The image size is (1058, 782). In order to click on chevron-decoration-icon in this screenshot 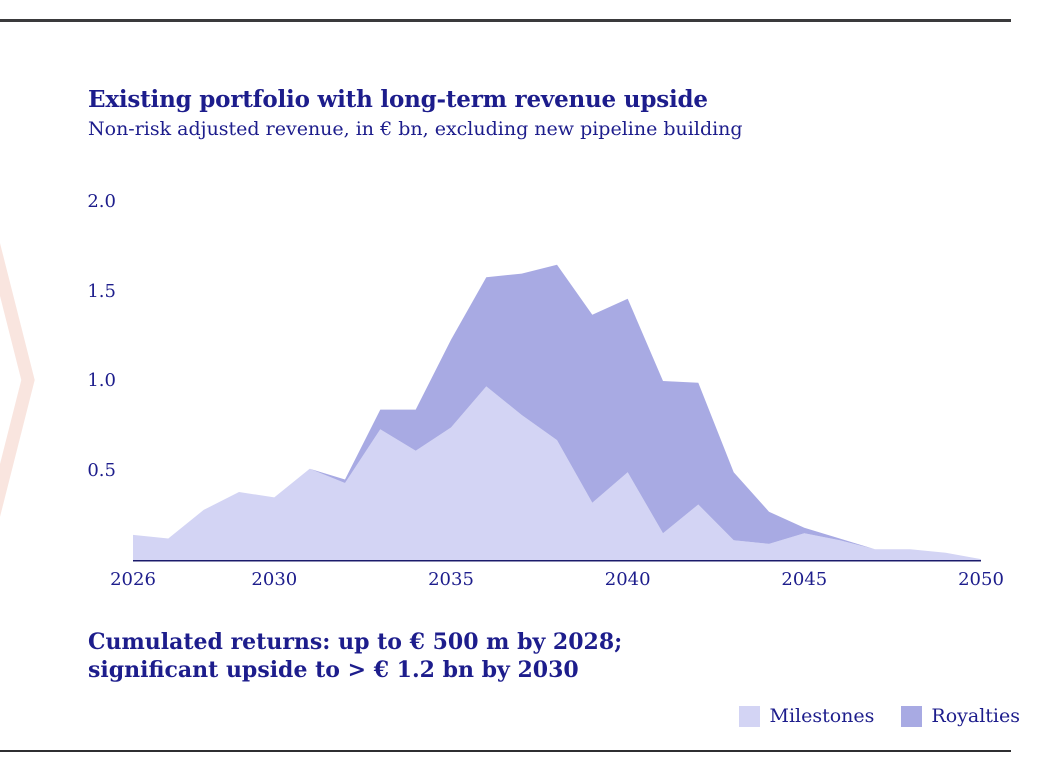, I will do `click(17, 380)`.